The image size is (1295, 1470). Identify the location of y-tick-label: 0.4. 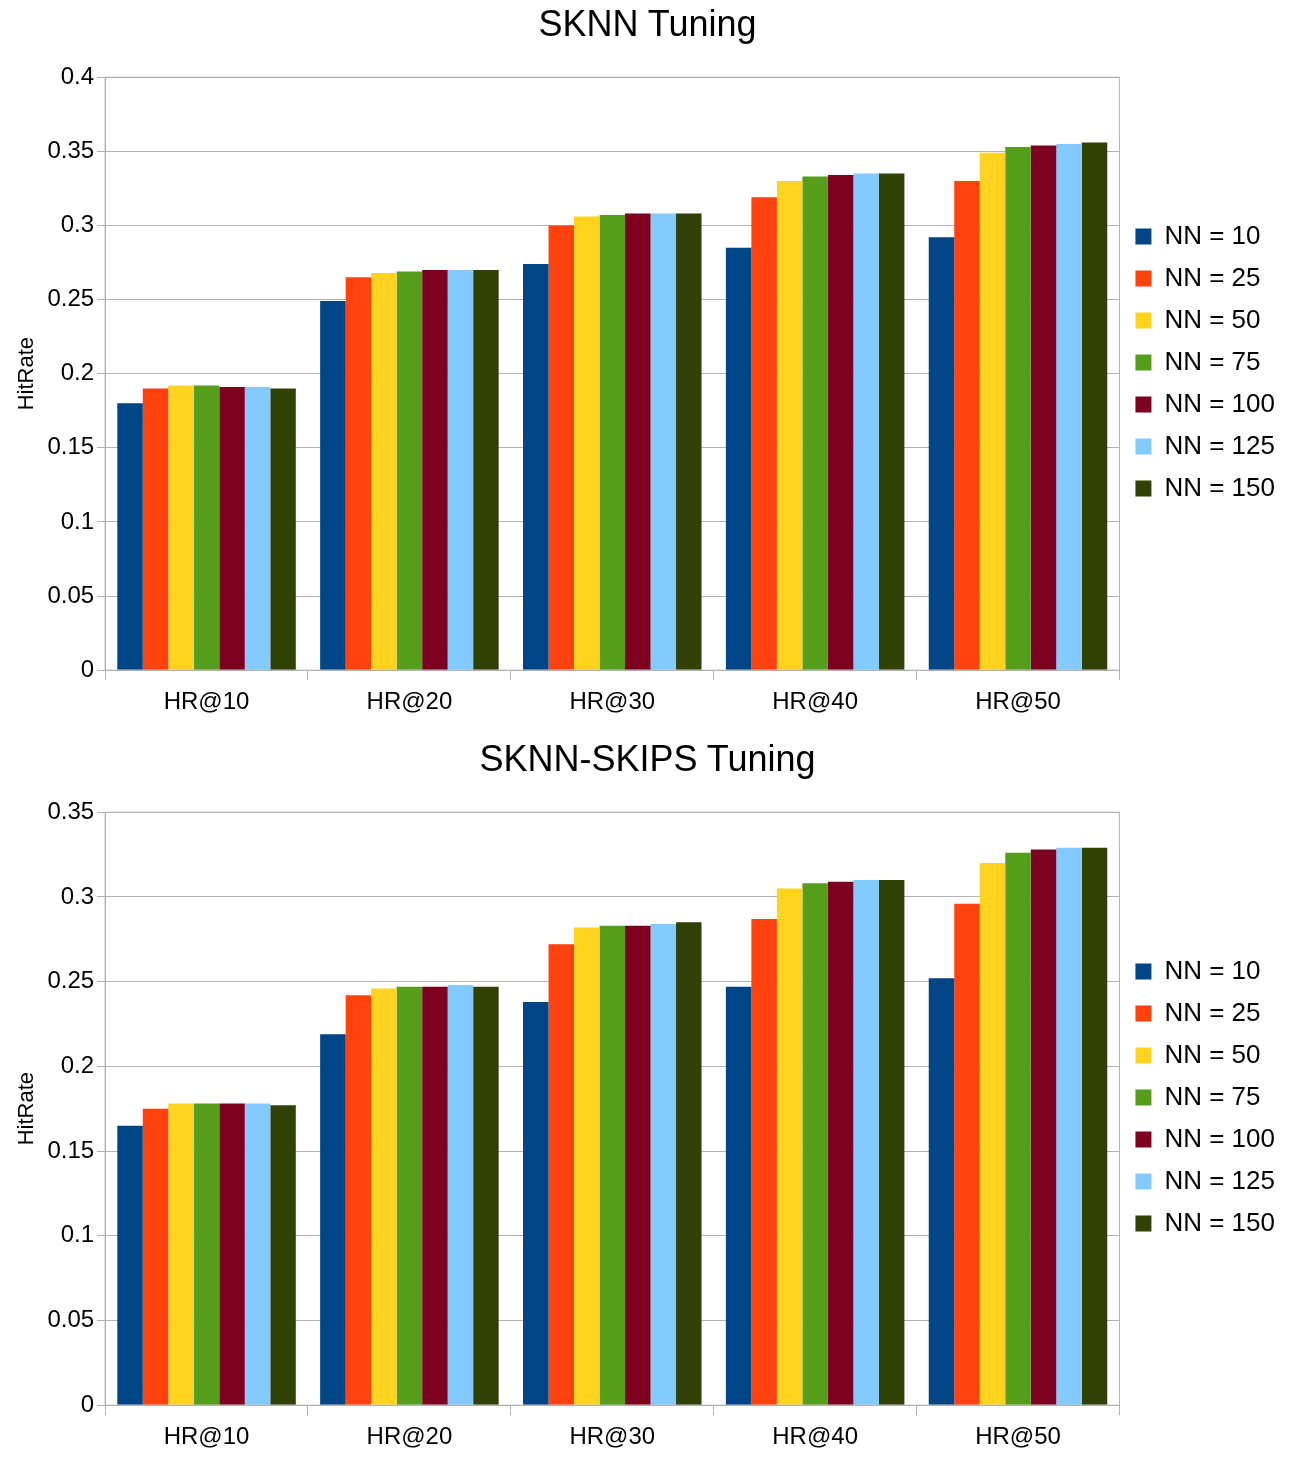
(77, 75).